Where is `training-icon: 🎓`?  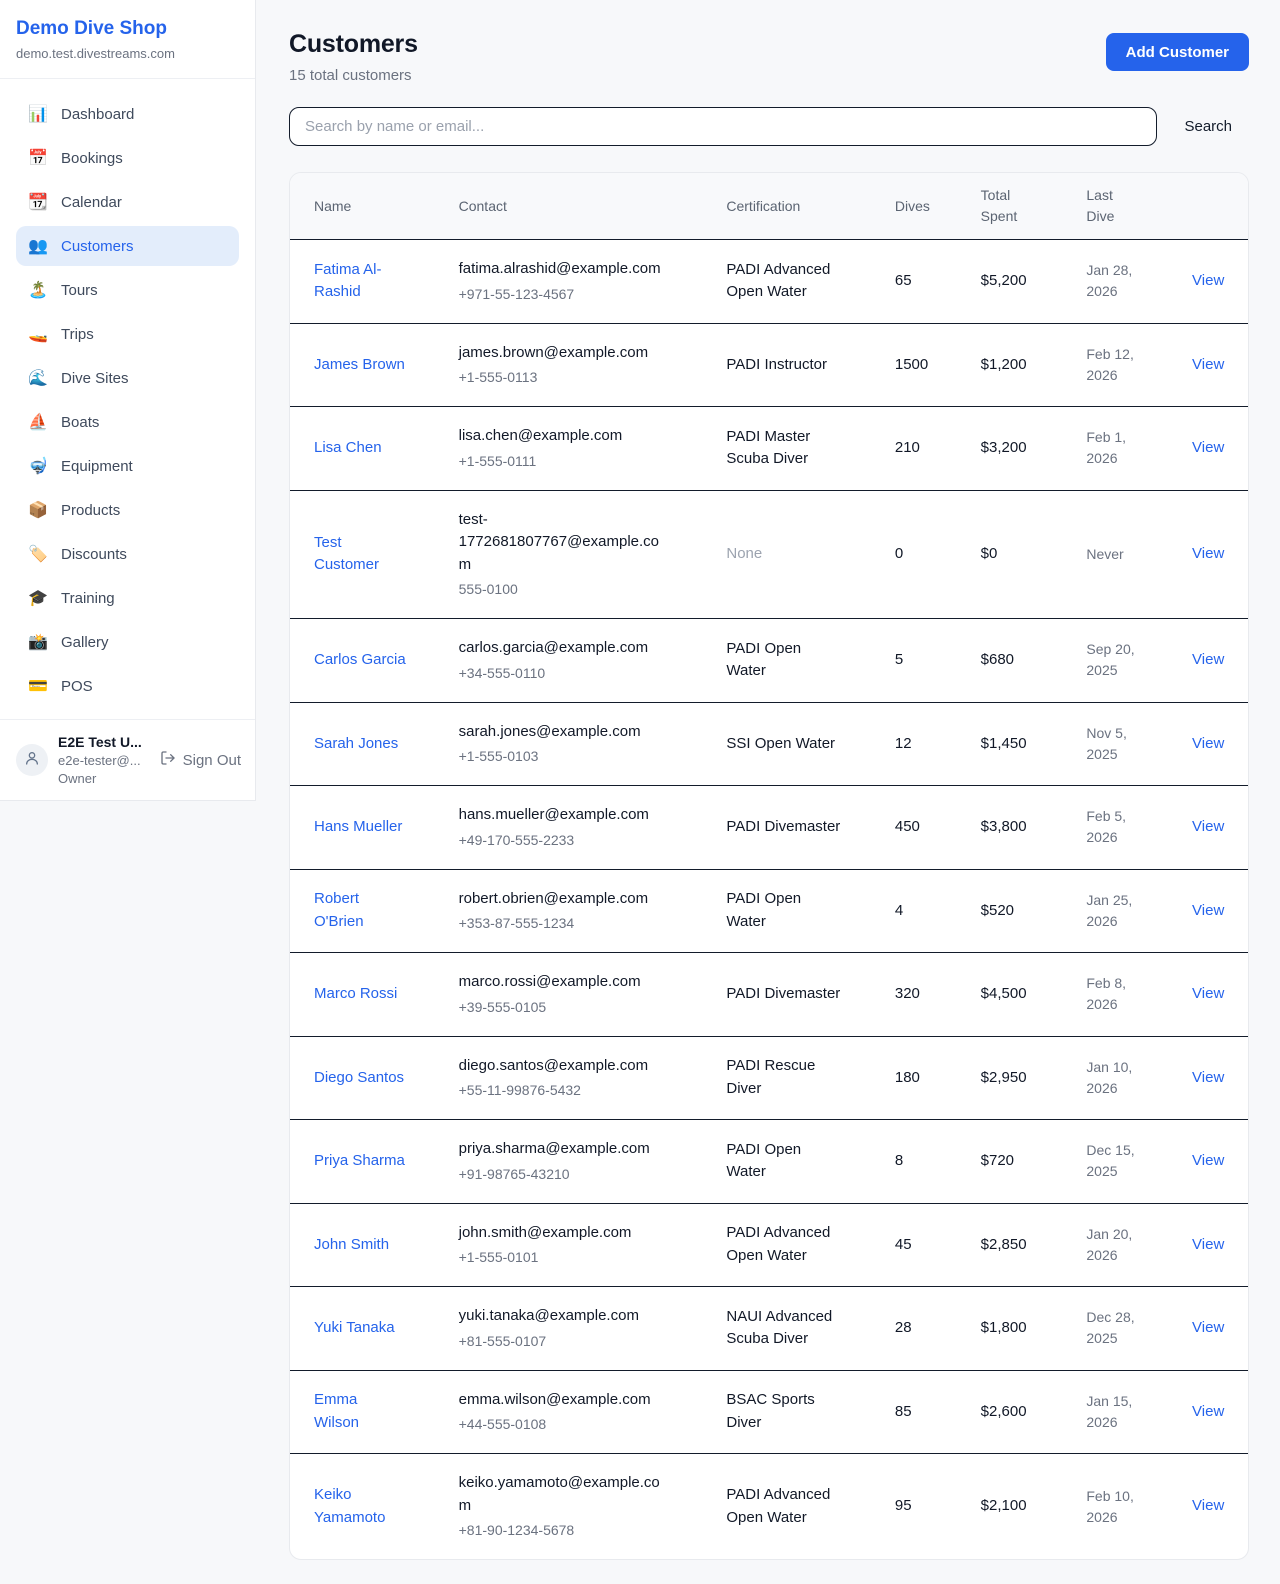 training-icon: 🎓 is located at coordinates (38, 598).